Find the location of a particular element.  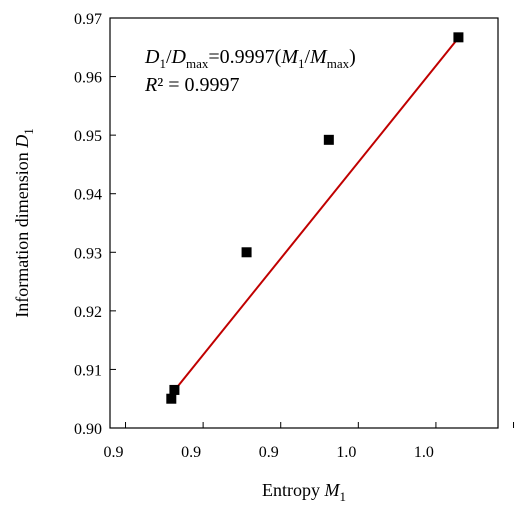

y-axis-title-sub: 1 is located at coordinates (28, 131).